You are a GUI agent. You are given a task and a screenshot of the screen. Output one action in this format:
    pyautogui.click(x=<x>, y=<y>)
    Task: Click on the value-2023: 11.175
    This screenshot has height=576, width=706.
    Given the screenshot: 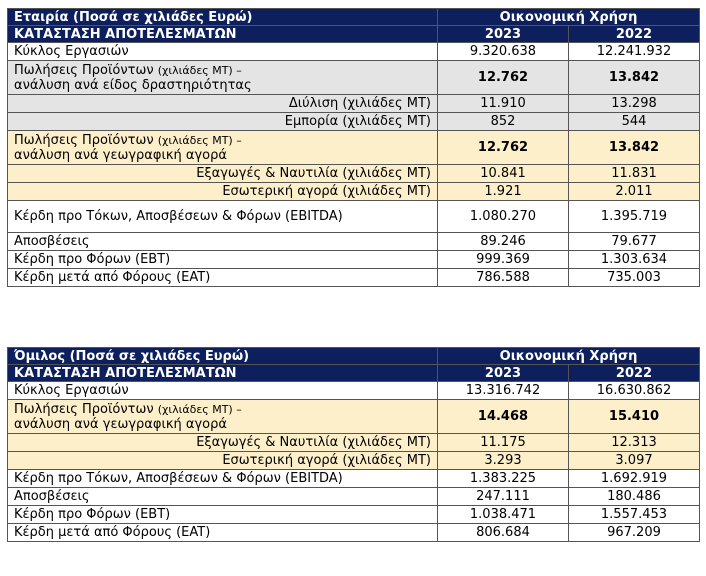 What is the action you would take?
    pyautogui.click(x=503, y=442)
    